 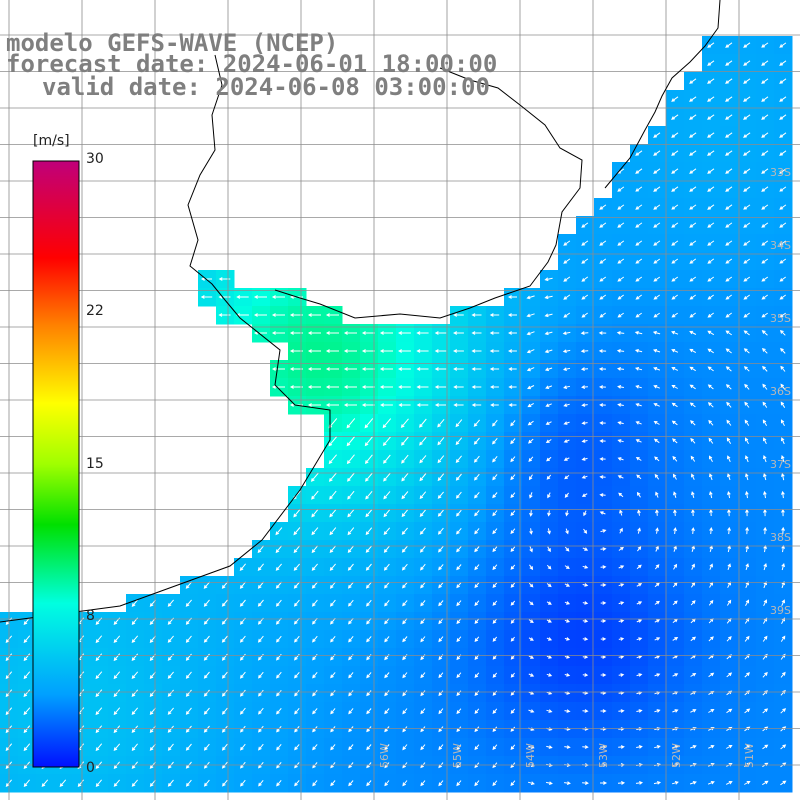 I want to click on lat-label-33s: 33S, so click(x=780, y=172).